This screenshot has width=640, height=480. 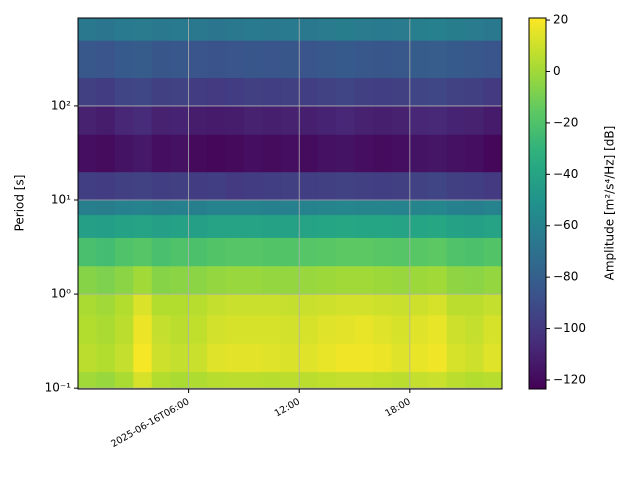 What do you see at coordinates (610, 203) in the screenshot?
I see `colorbar-label: Amplitude [m²/s⁴/Hz] [dB]` at bounding box center [610, 203].